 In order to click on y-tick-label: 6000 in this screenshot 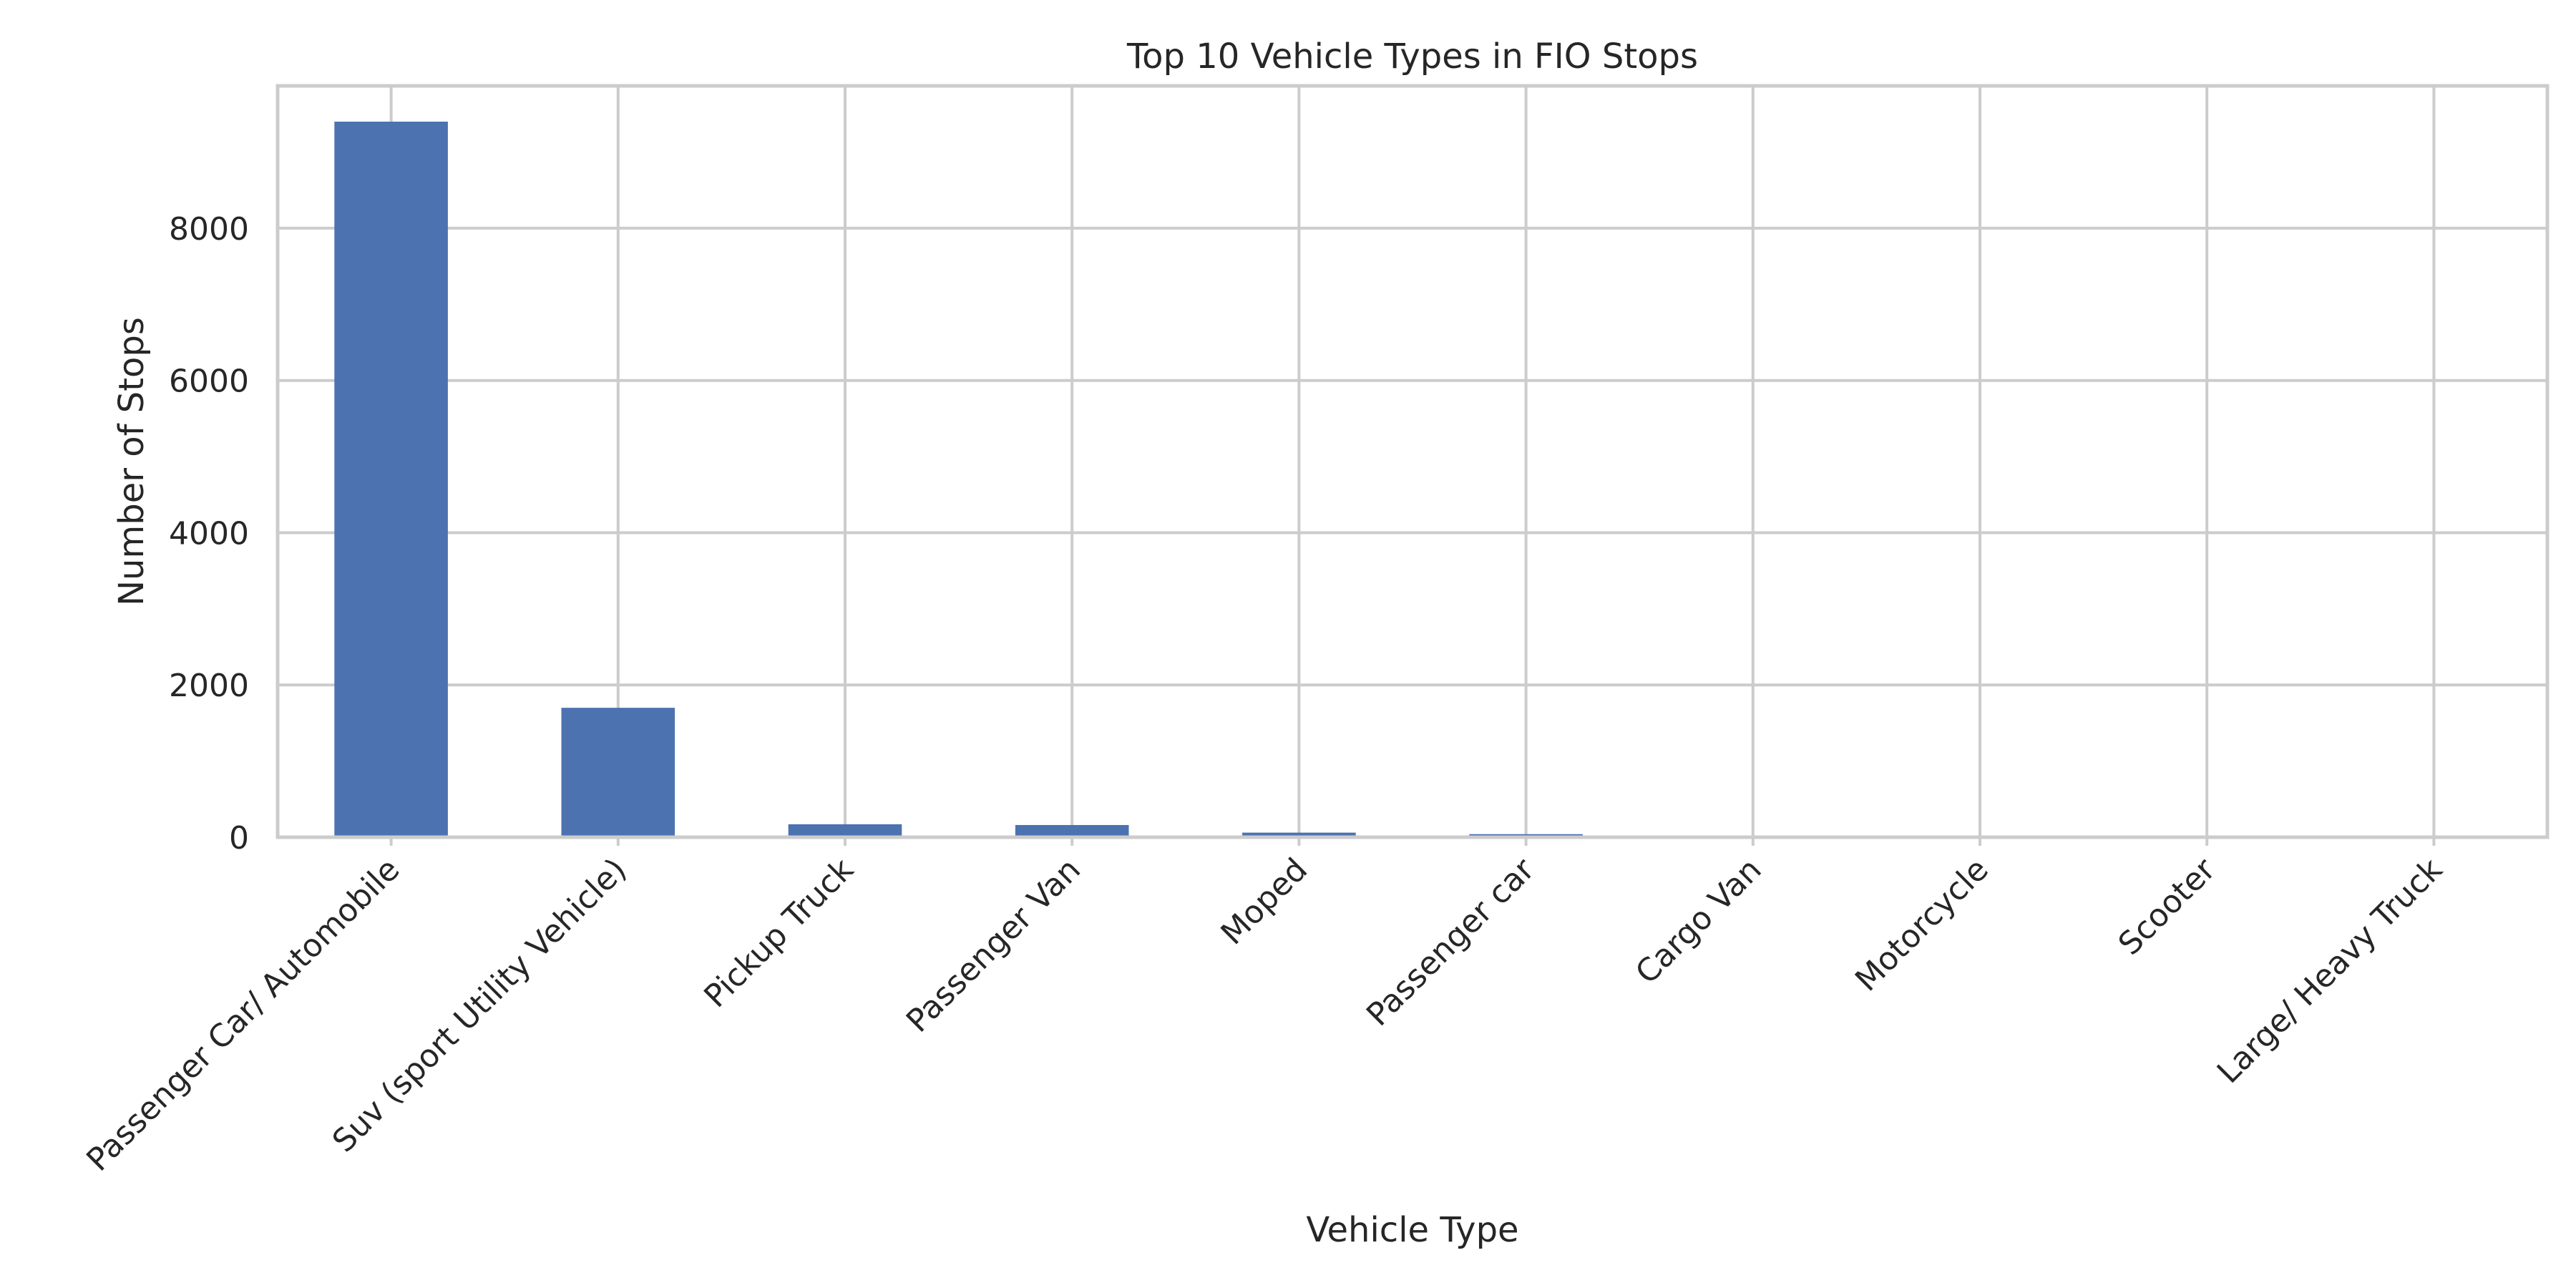, I will do `click(209, 382)`.